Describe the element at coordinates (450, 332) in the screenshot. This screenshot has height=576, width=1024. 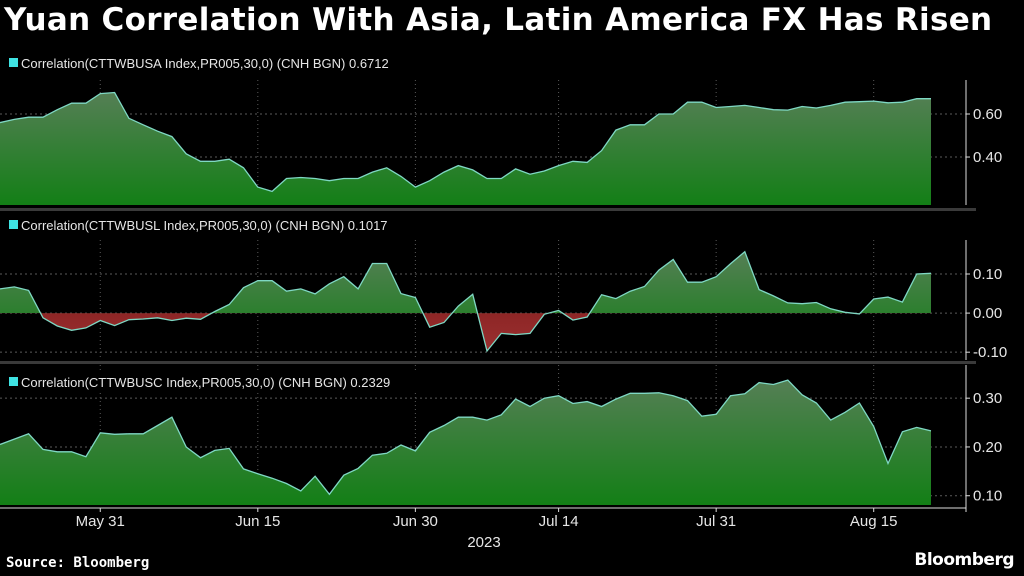
I see `area-negative` at that location.